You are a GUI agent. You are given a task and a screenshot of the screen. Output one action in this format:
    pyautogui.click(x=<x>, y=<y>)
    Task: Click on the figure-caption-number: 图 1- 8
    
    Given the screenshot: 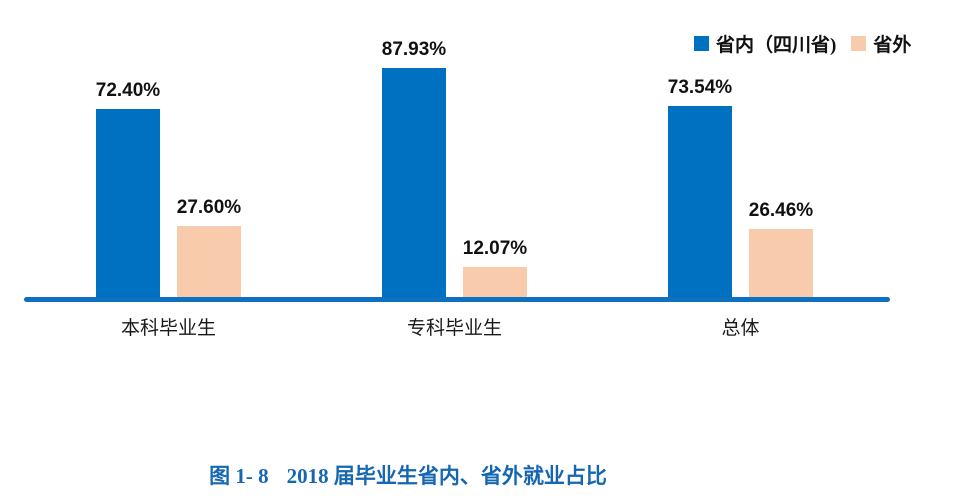 What is the action you would take?
    pyautogui.click(x=239, y=476)
    